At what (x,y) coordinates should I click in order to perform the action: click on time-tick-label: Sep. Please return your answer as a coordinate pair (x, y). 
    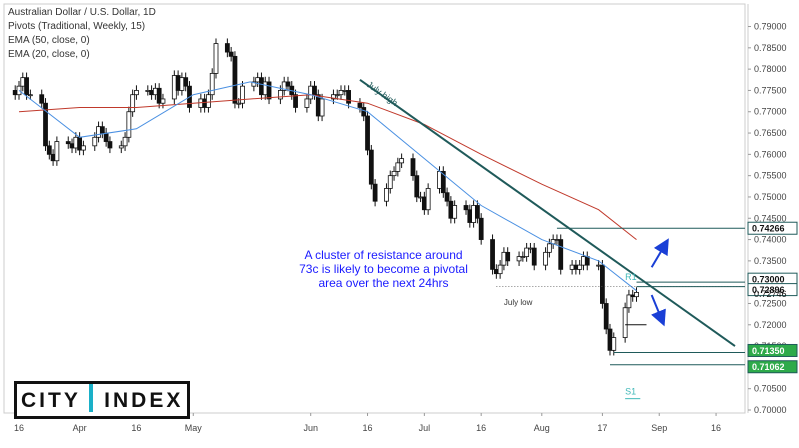
    Looking at the image, I should click on (659, 428).